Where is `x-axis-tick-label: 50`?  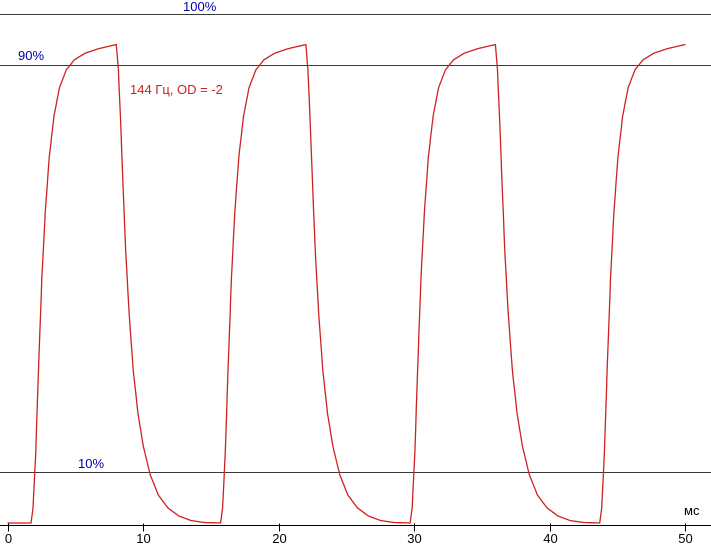
x-axis-tick-label: 50 is located at coordinates (685, 538).